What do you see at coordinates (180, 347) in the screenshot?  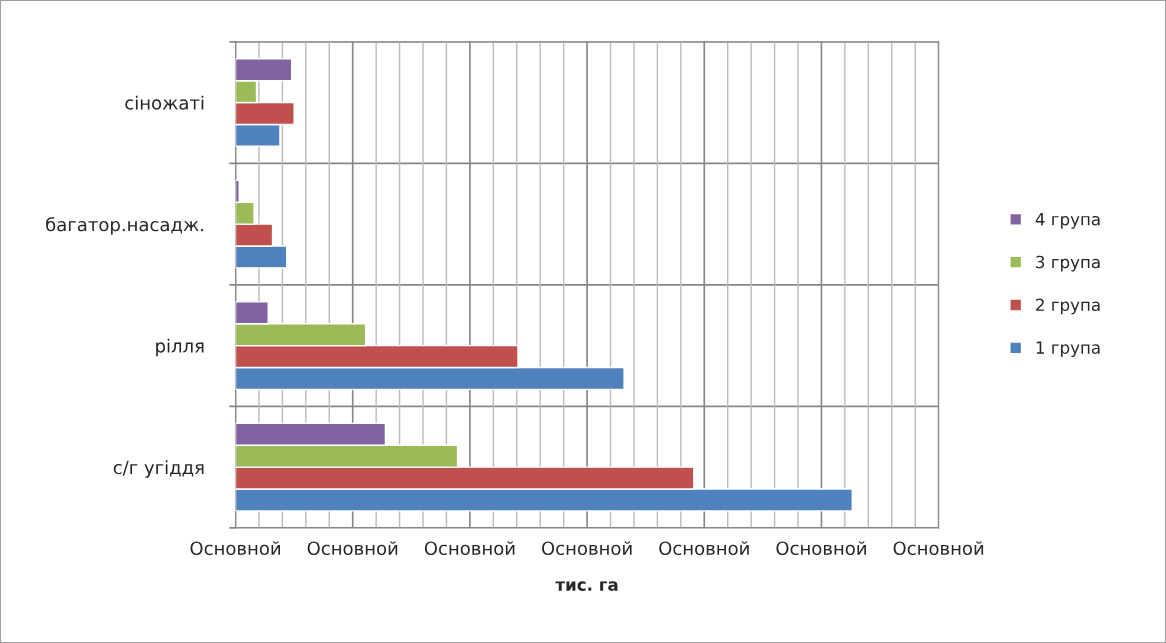 I see `y-tick-label: рілля` at bounding box center [180, 347].